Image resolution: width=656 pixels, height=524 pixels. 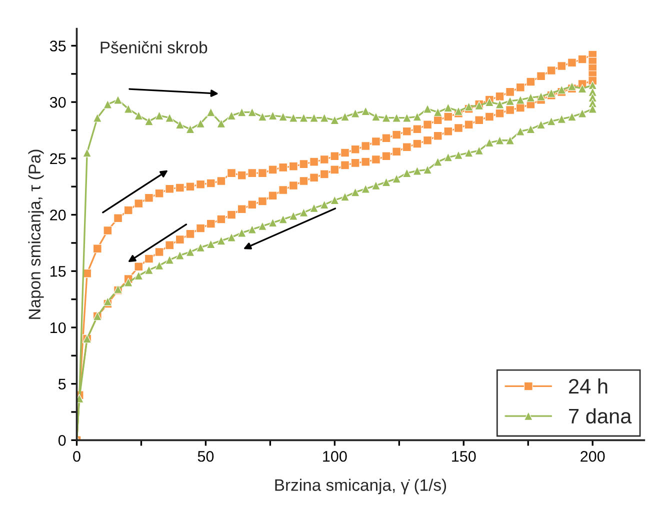 What do you see at coordinates (335, 456) in the screenshot?
I see `x-tick-label: 100` at bounding box center [335, 456].